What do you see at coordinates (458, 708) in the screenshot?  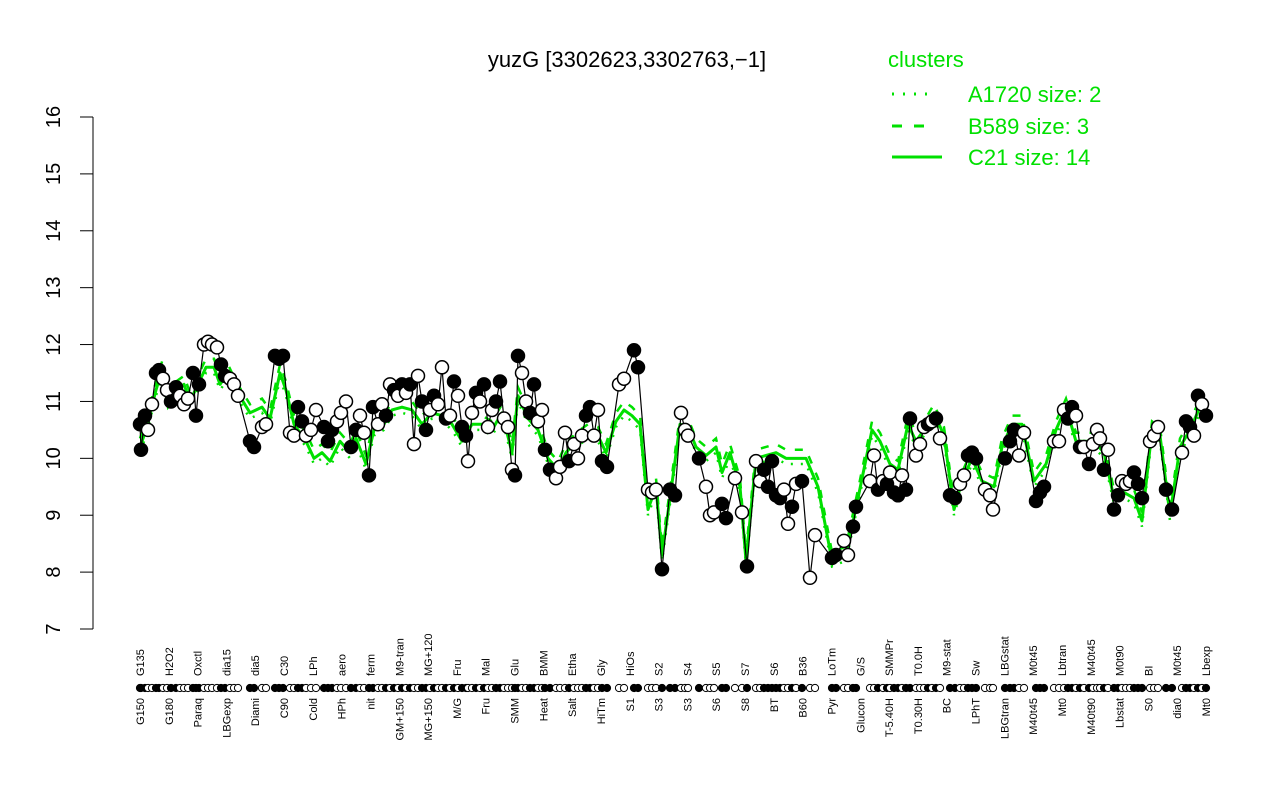 I see `x-tick-label-bottom: M/G` at bounding box center [458, 708].